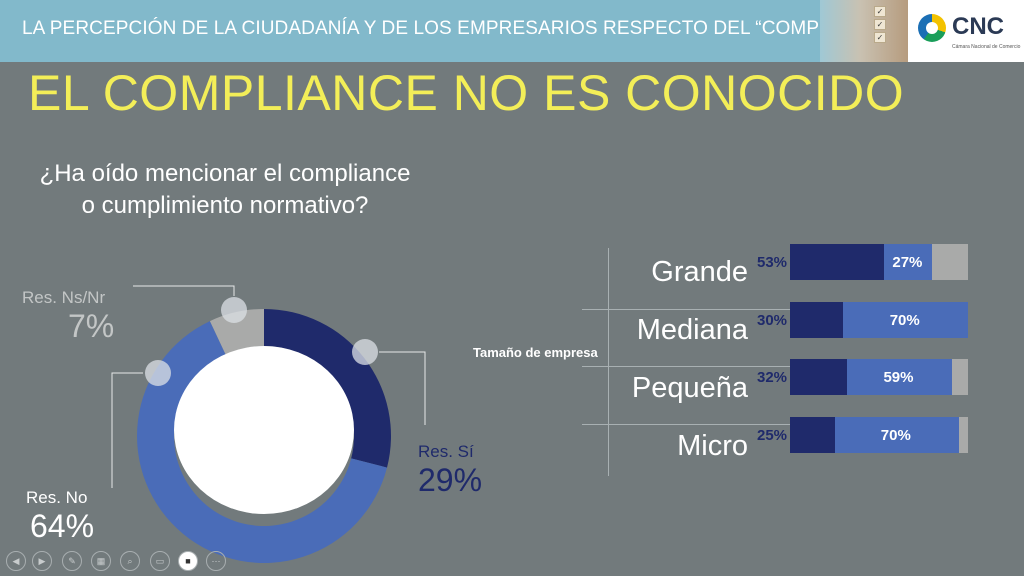  Describe the element at coordinates (327, 388) in the screenshot. I see `donut-slice-si` at that location.